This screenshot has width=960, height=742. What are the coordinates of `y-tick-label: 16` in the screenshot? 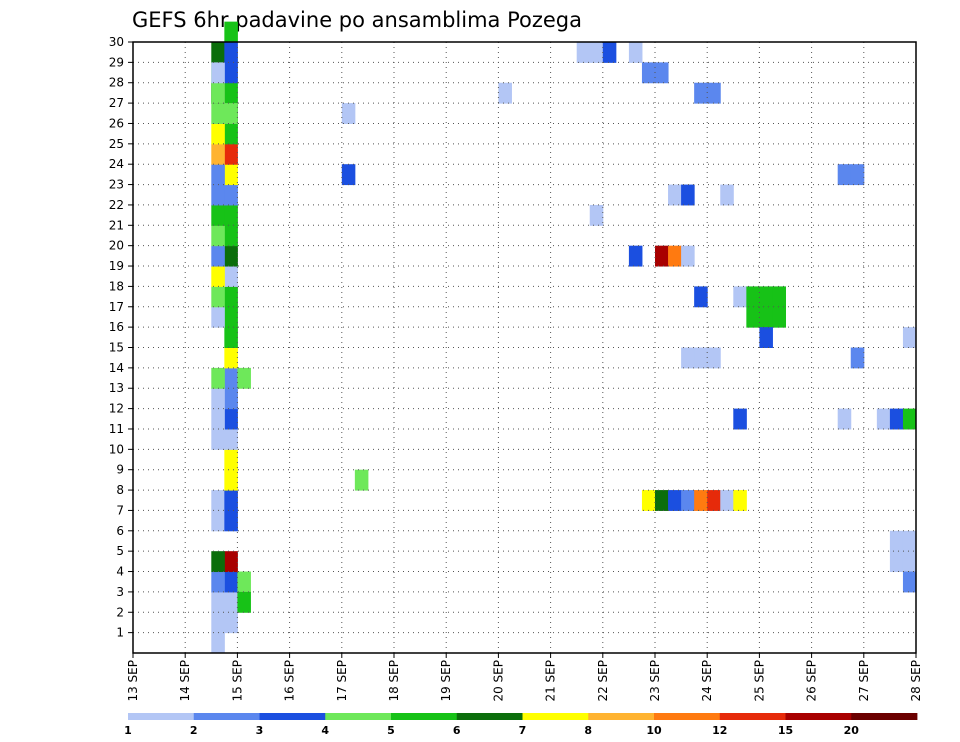 It's located at (116, 327).